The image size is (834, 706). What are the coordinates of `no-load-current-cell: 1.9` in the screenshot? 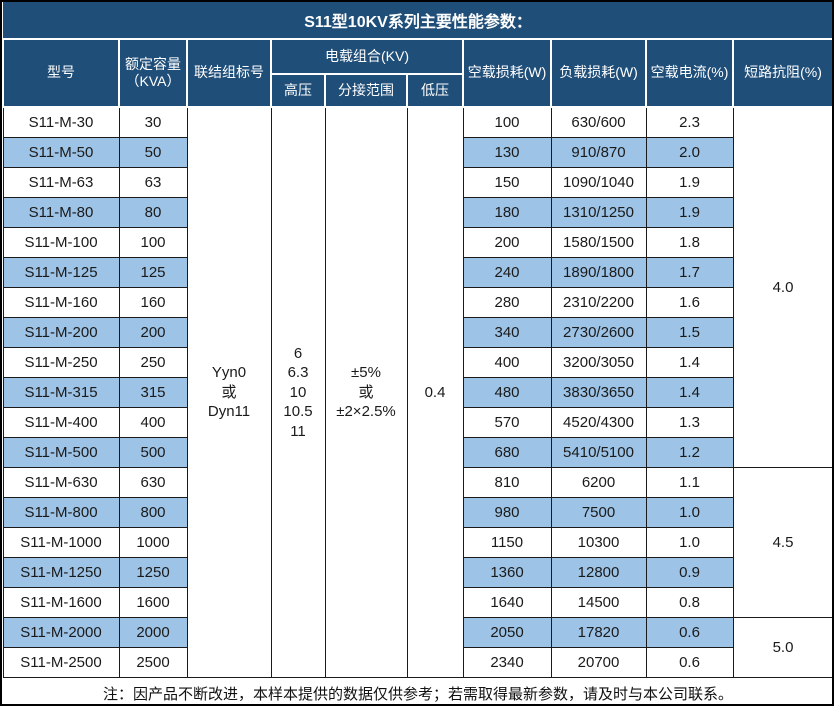 It's located at (689, 182).